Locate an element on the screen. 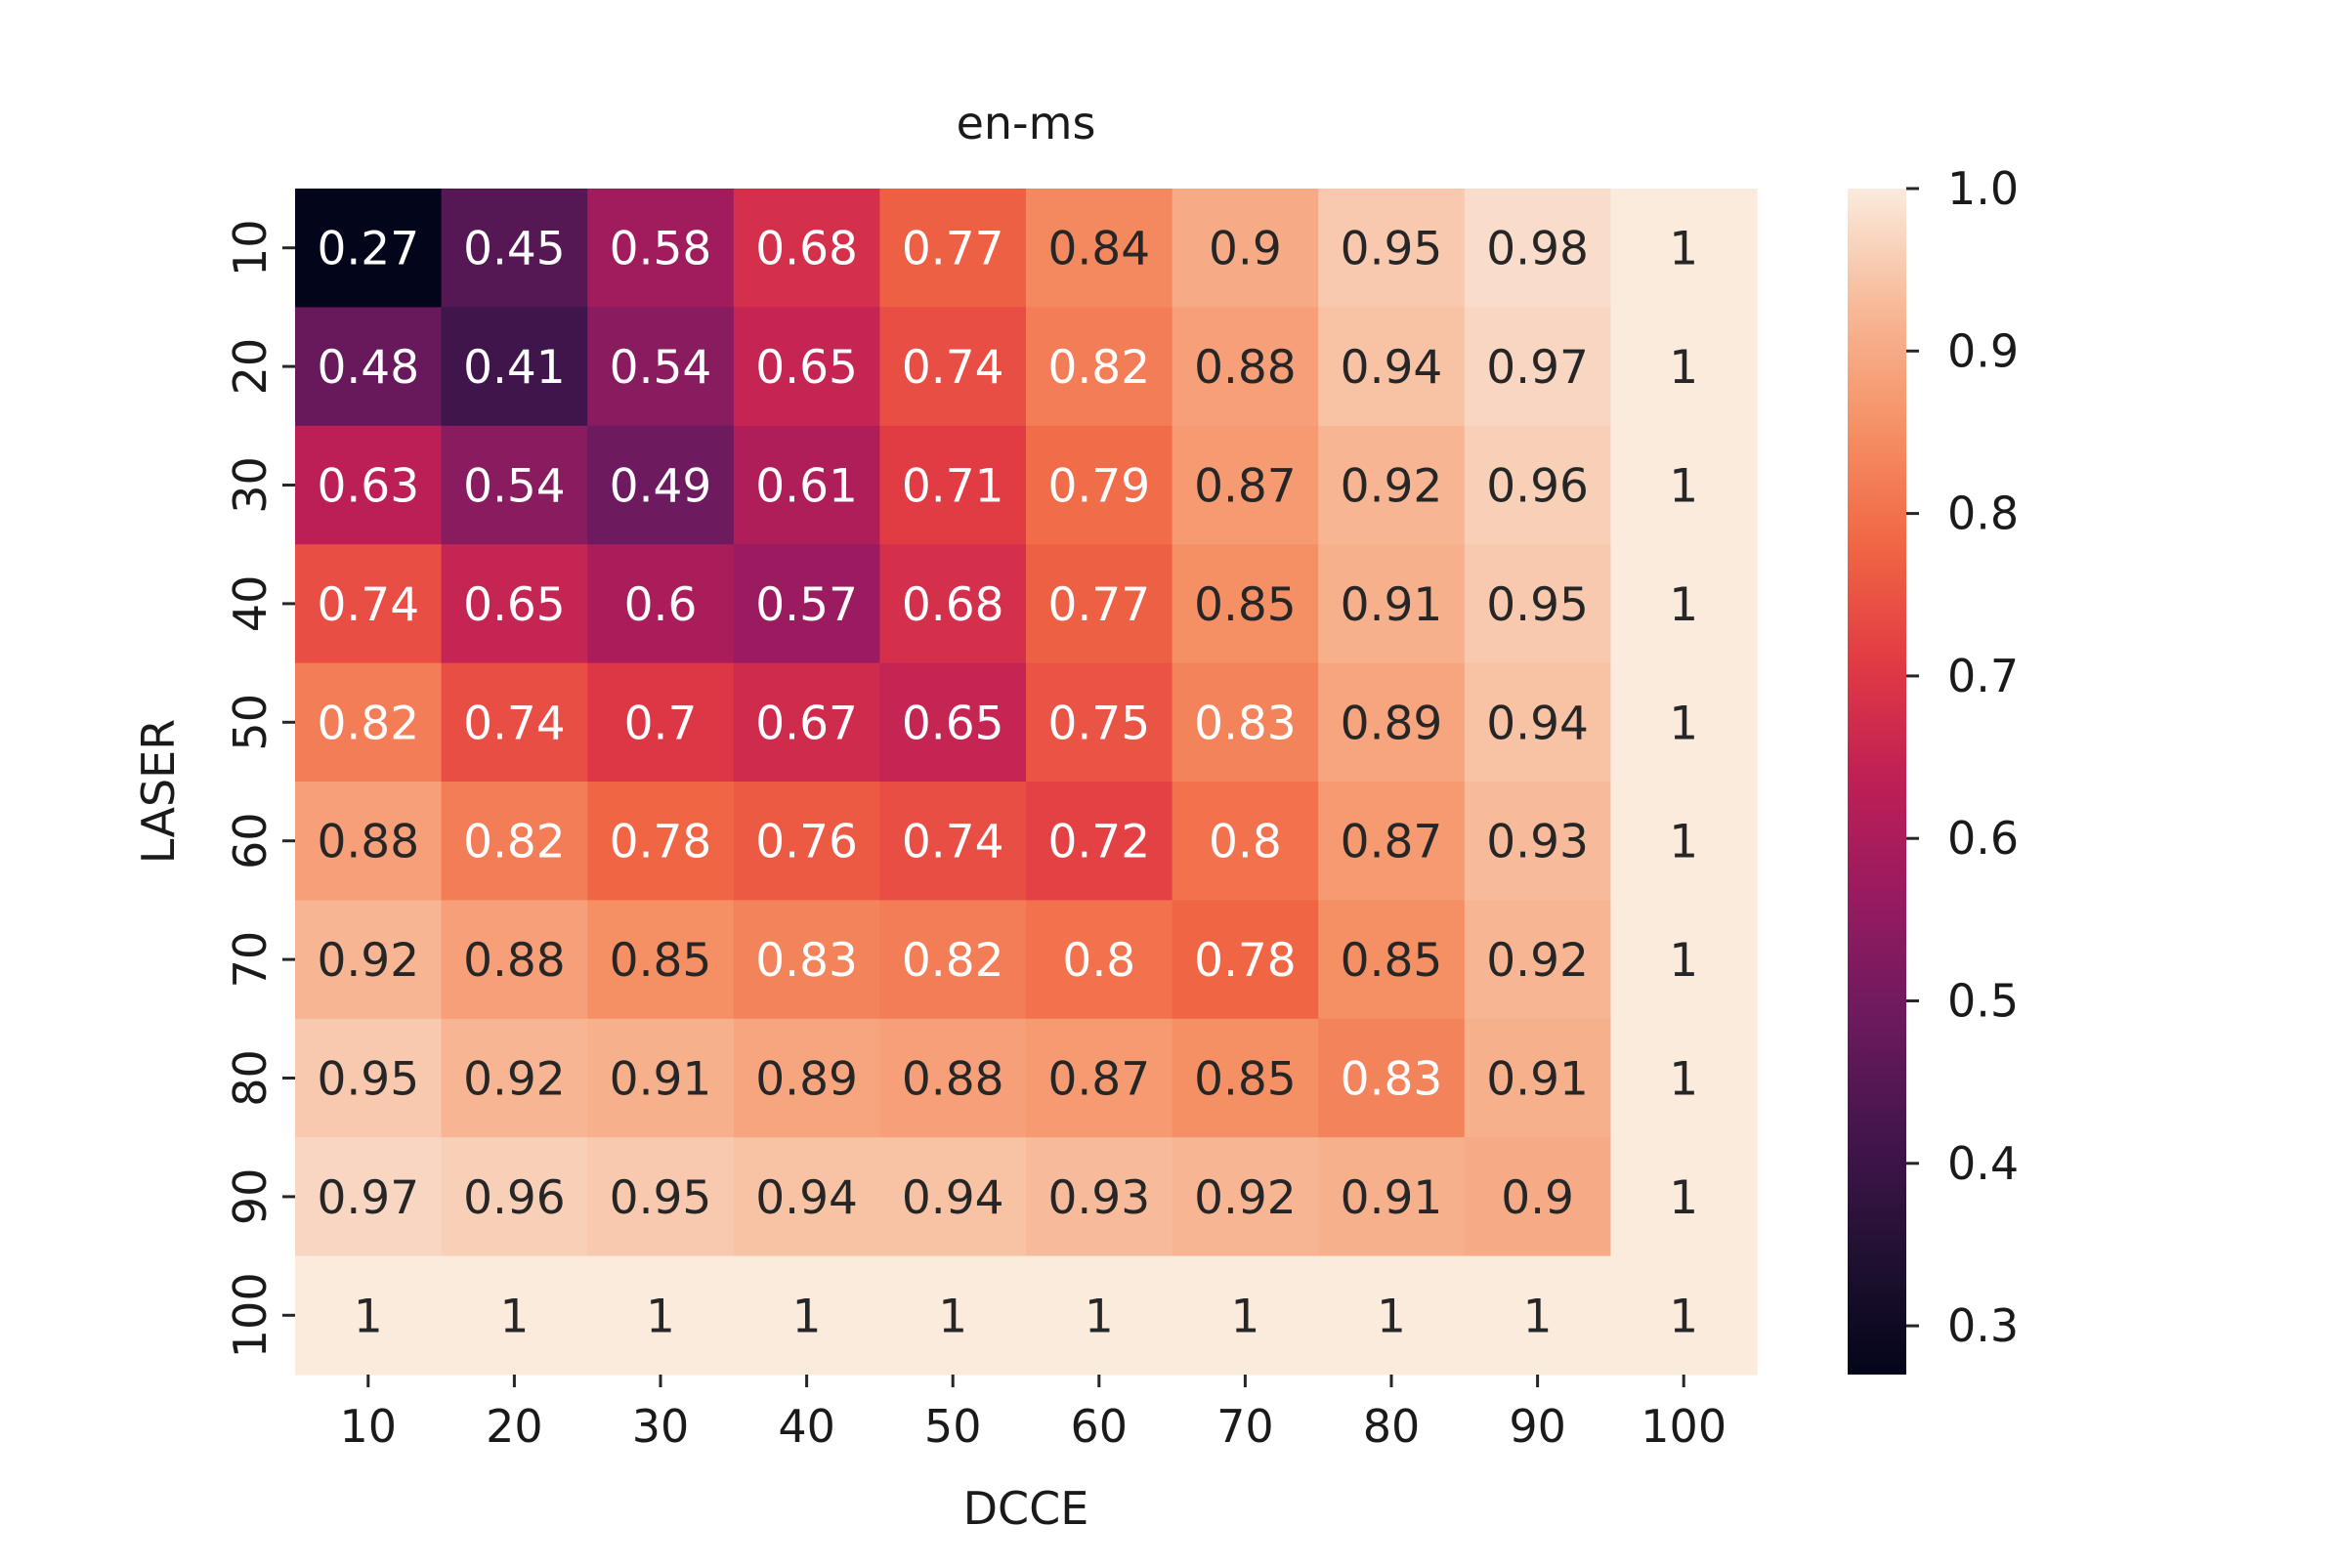 Image resolution: width=2345 pixels, height=1568 pixels. y-tick-label: 60 is located at coordinates (250, 840).